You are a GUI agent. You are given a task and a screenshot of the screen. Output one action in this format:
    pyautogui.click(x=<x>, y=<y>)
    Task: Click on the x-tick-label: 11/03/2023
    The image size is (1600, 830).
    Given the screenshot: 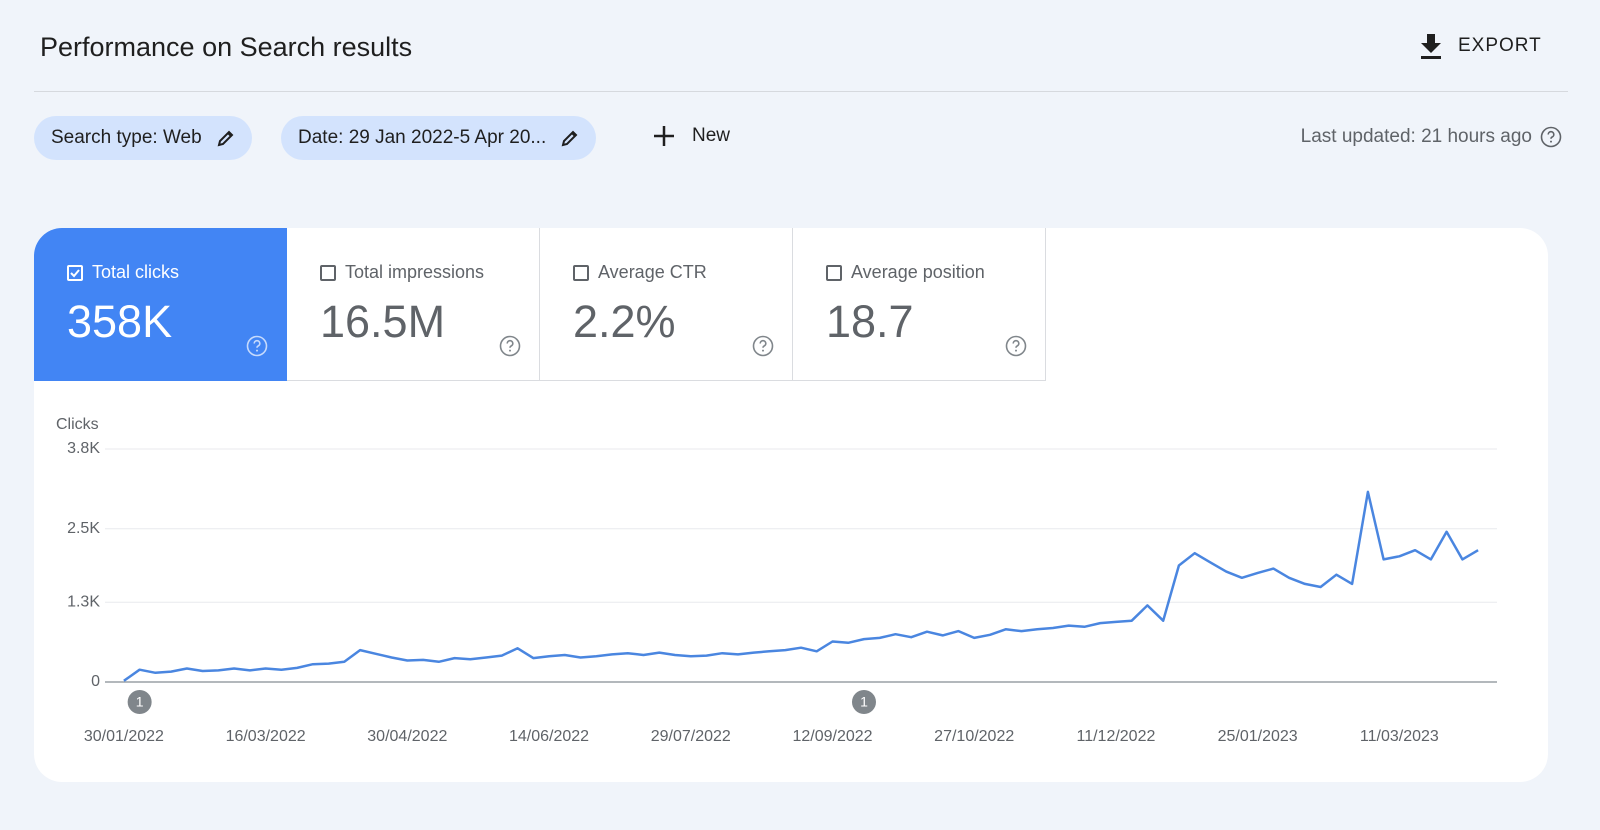 What is the action you would take?
    pyautogui.click(x=1399, y=736)
    